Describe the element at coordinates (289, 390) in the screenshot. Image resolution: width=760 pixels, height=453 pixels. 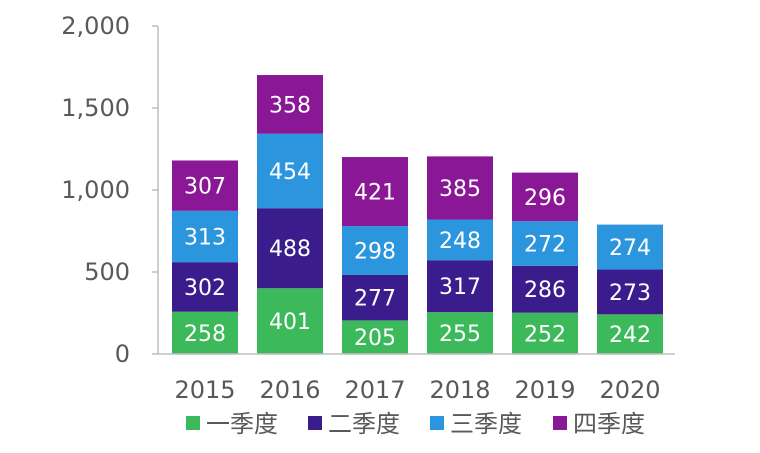
I see `x-tick-label: 2016` at that location.